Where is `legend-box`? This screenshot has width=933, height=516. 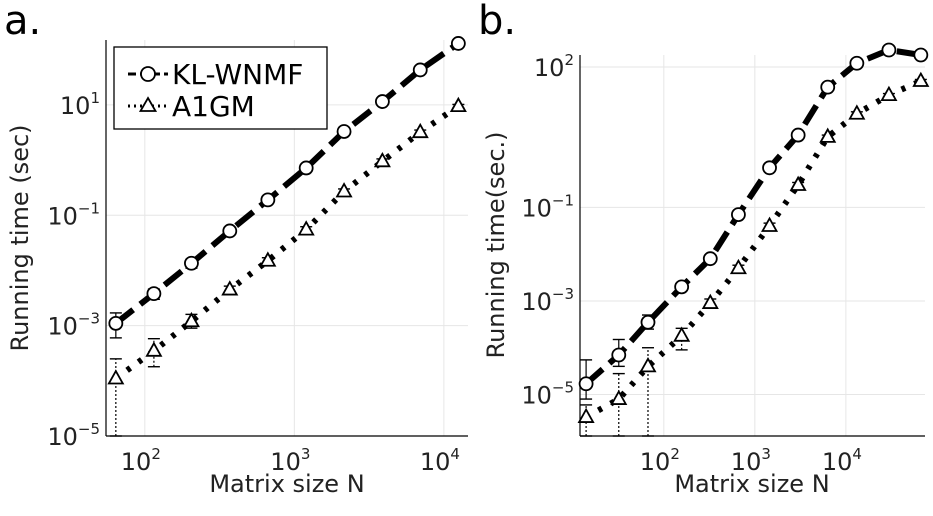
legend-box is located at coordinates (220, 88).